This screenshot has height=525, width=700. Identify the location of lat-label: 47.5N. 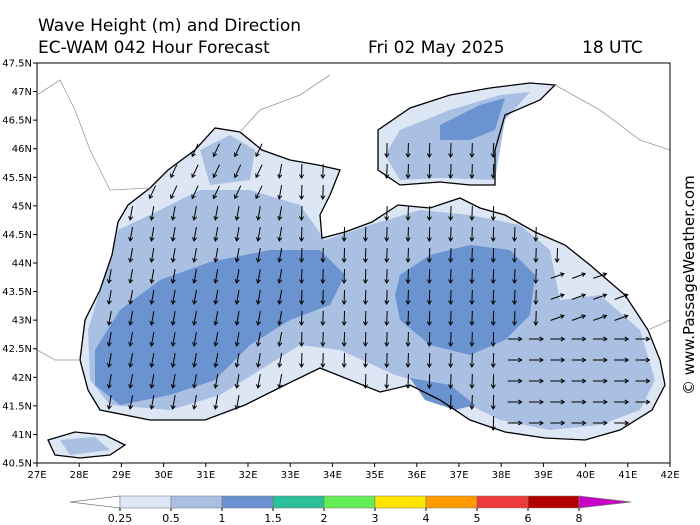
(17, 64).